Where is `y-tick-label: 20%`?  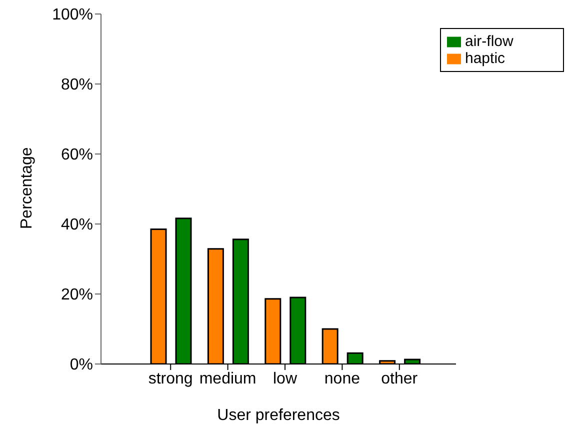 y-tick-label: 20% is located at coordinates (76, 295).